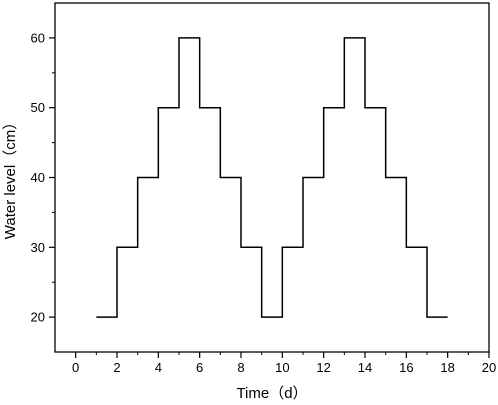 The height and width of the screenshot is (405, 498). Describe the element at coordinates (199, 367) in the screenshot. I see `x-tick-label: 6` at that location.